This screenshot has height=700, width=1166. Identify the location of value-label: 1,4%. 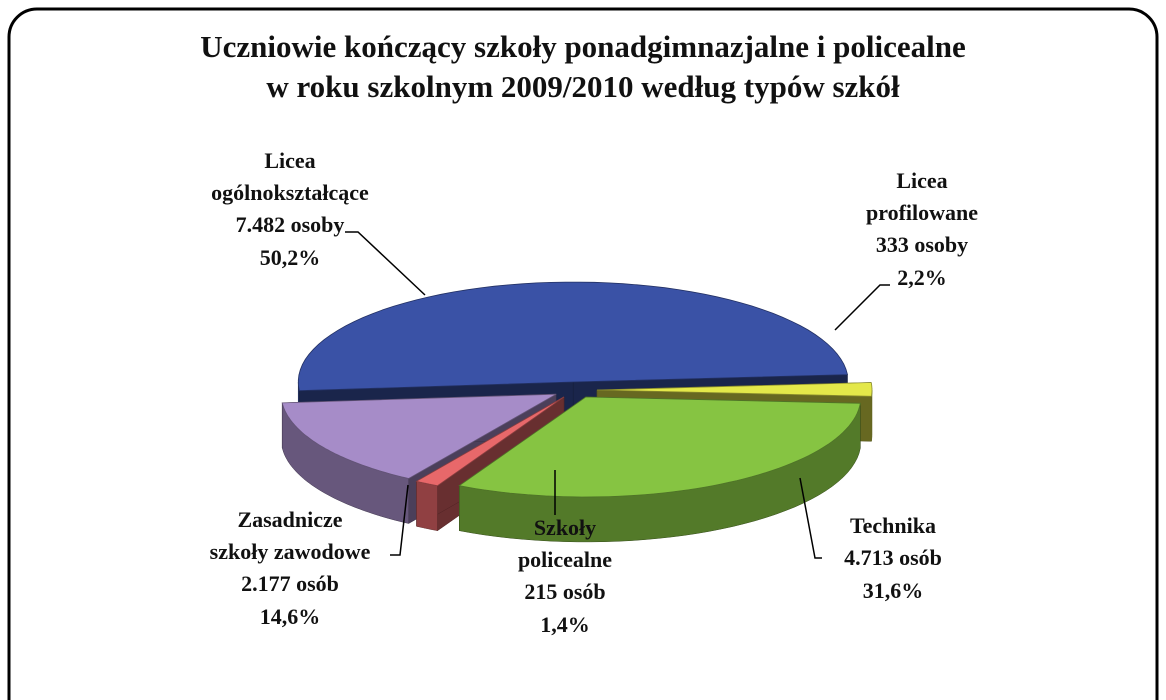
(565, 624).